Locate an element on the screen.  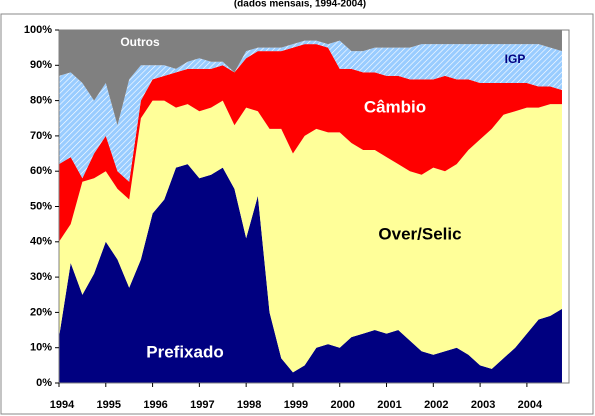
x-tick-label: 1997 is located at coordinates (202, 405).